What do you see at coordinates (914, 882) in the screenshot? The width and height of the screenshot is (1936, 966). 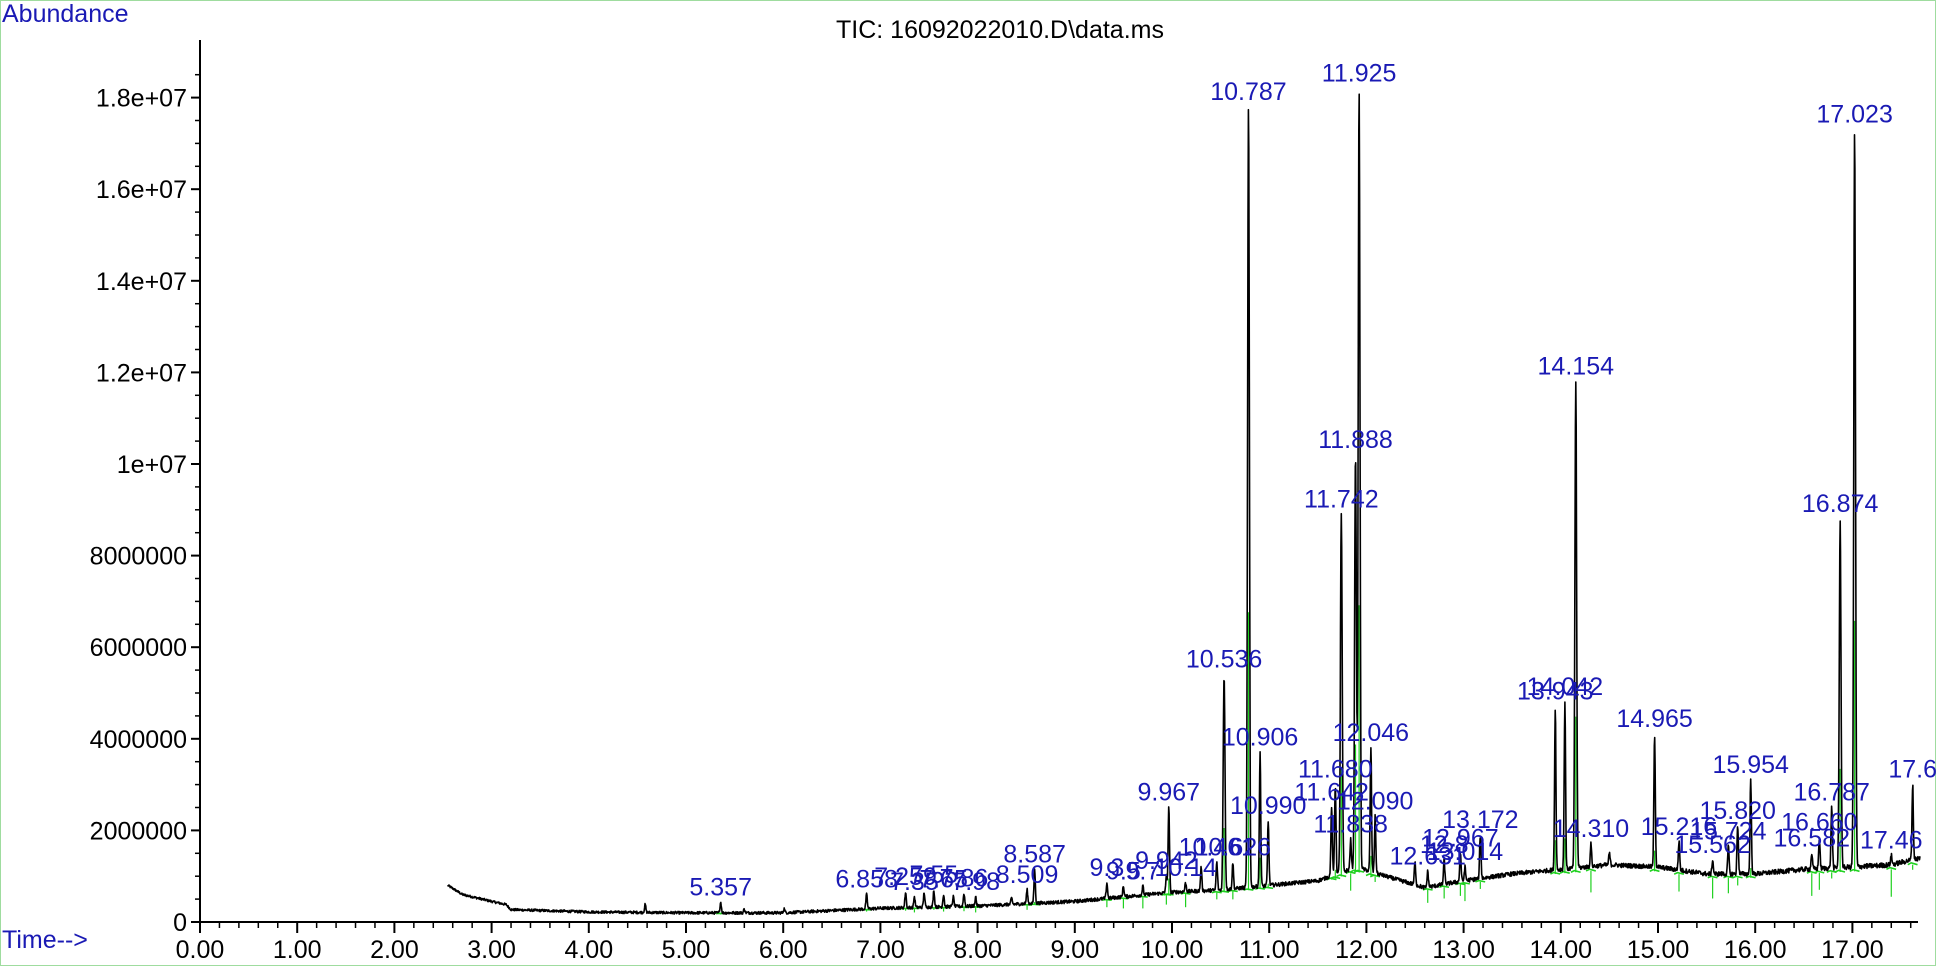 I see `peak-label: 7.35` at bounding box center [914, 882].